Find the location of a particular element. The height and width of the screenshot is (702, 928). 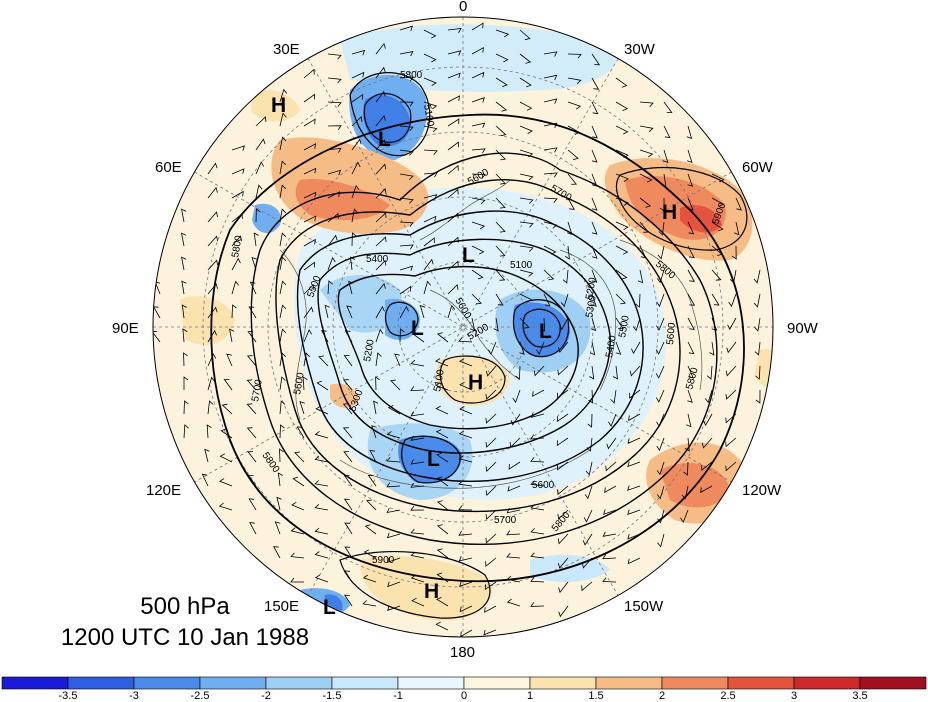

low-center: L is located at coordinates (433, 459).